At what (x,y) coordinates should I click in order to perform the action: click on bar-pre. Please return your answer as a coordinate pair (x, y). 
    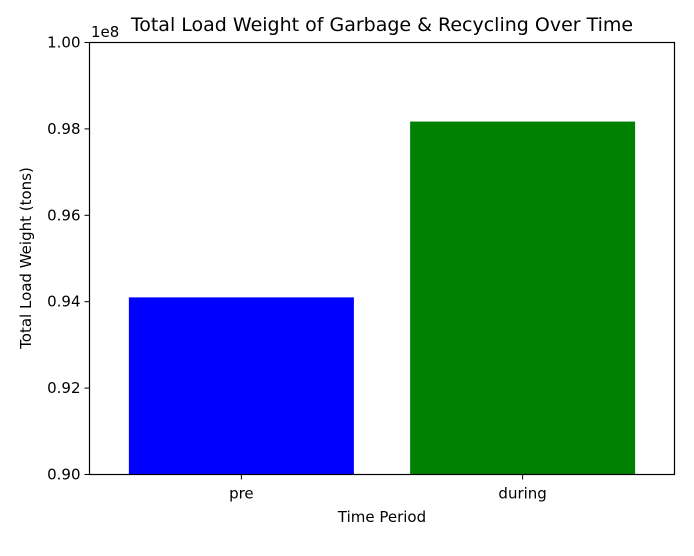
    Looking at the image, I should click on (241, 386).